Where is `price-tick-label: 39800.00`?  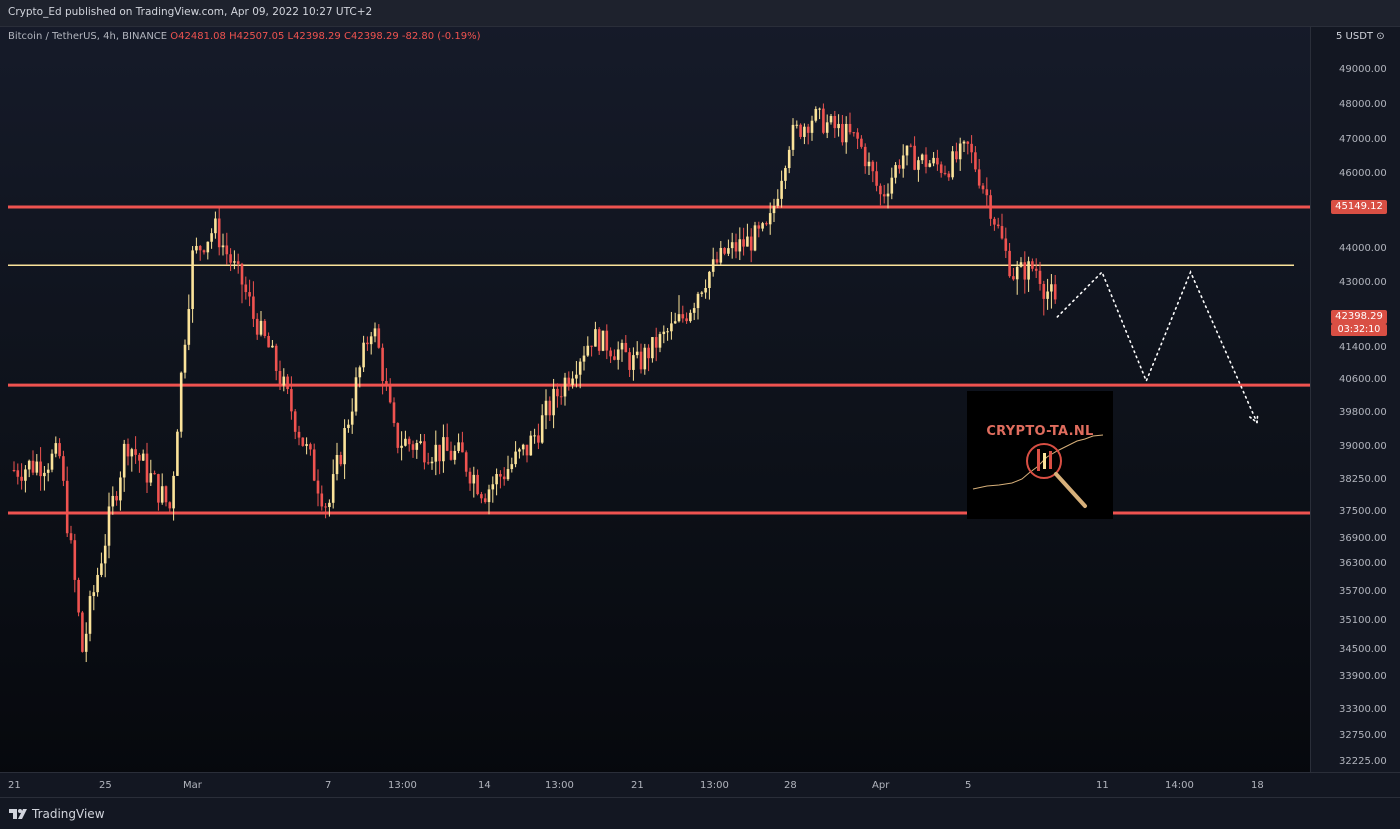 price-tick-label: 39800.00 is located at coordinates (1363, 412).